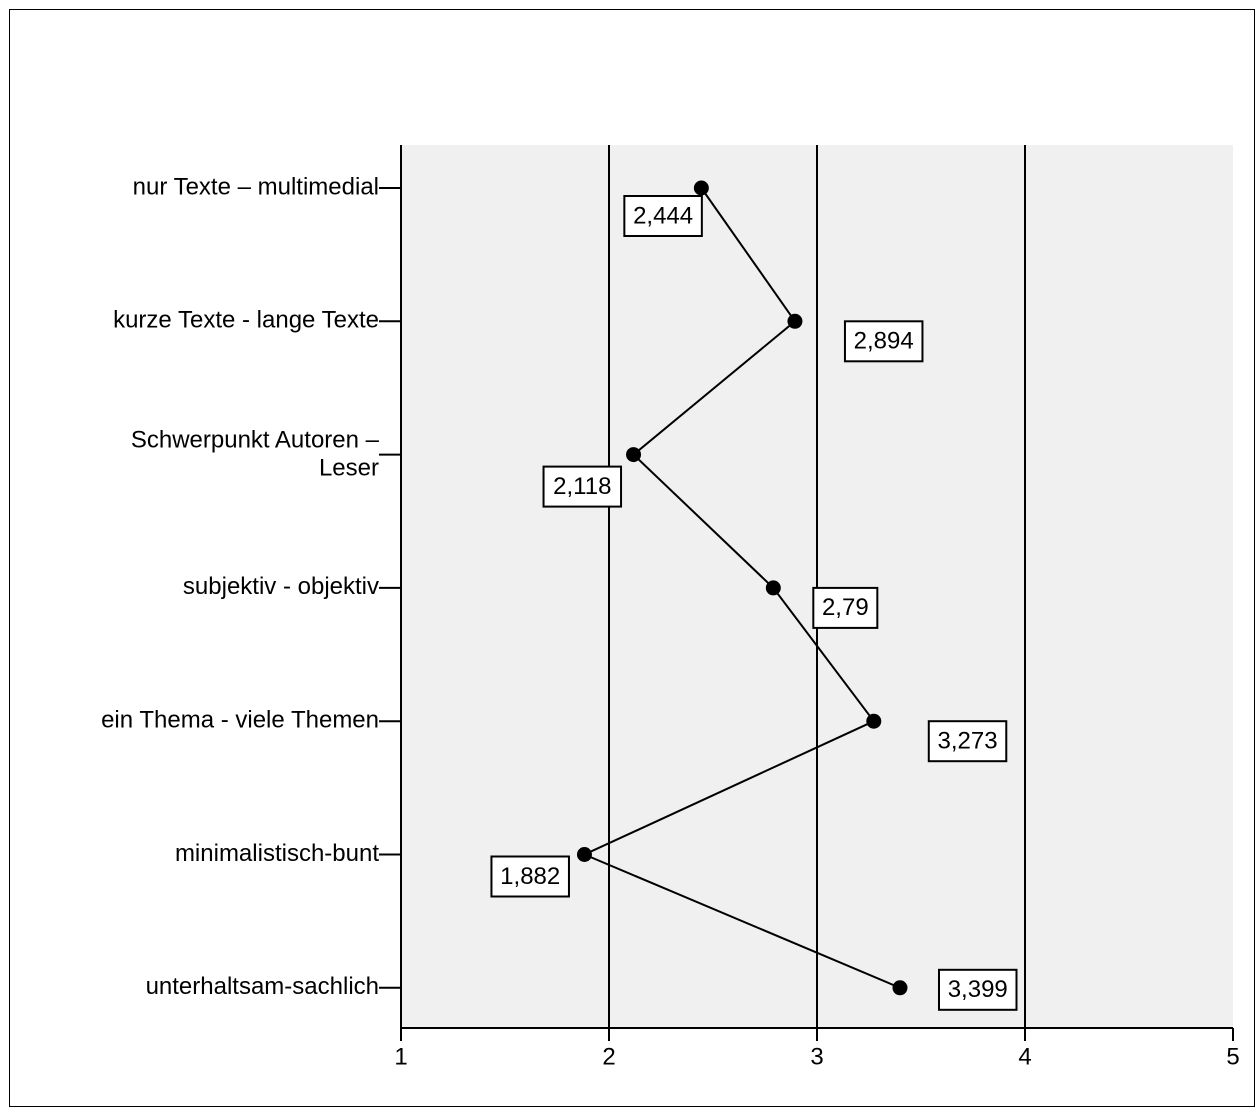  Describe the element at coordinates (255, 454) in the screenshot. I see `y-tick-label: Schwerpunkt Autoren – Leser` at that location.